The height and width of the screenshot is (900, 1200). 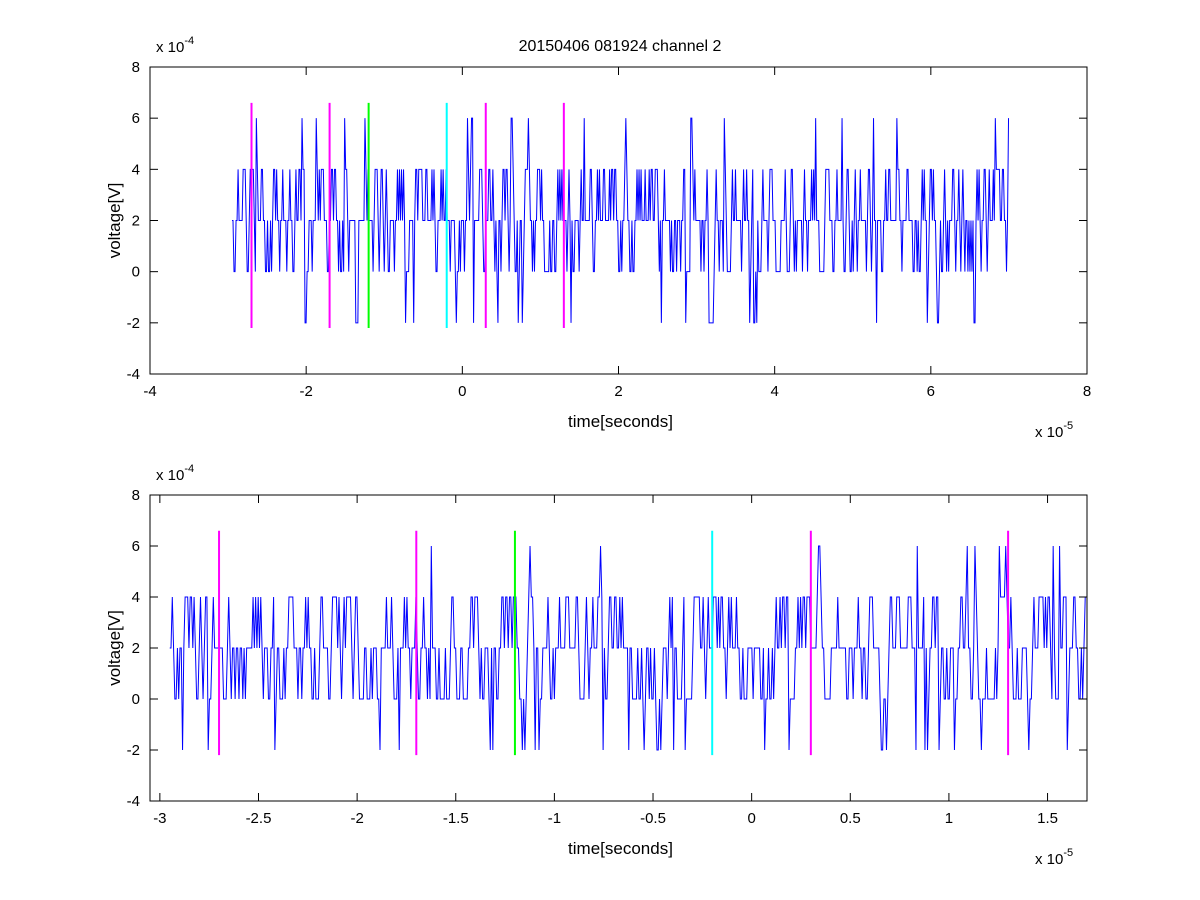 I want to click on figure-title: 20150406 081924 channel 2, so click(x=620, y=46).